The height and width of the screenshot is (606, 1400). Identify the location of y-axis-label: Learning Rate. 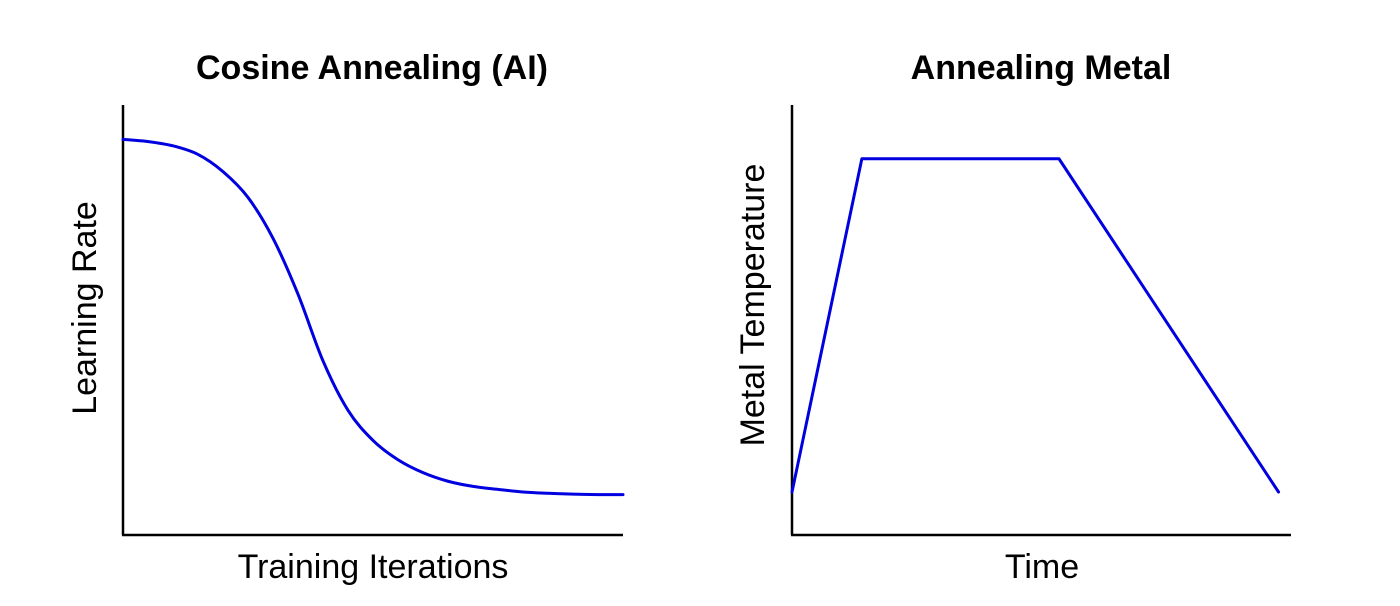
(85, 308).